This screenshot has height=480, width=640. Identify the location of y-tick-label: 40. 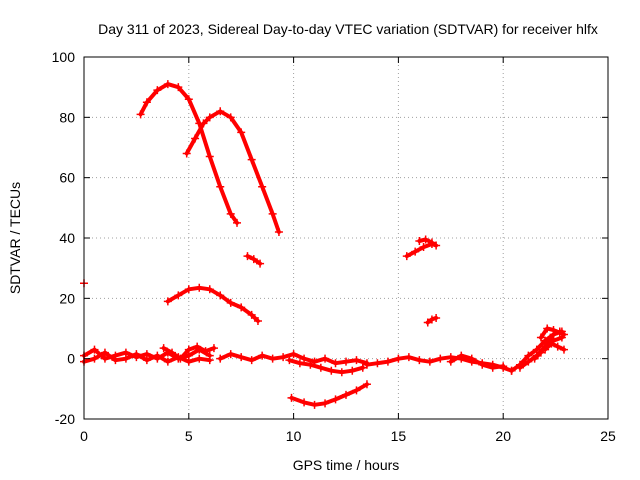
(67, 238).